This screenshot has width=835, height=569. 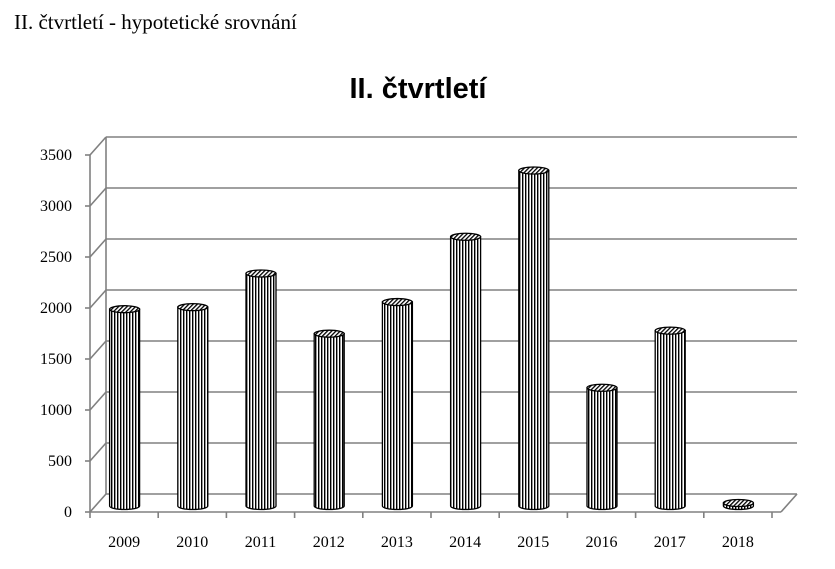 I want to click on x-tick-labels: 2009 2010 2011 2012 2013 2014 2015 2016 2017 2018, so click(x=431, y=542).